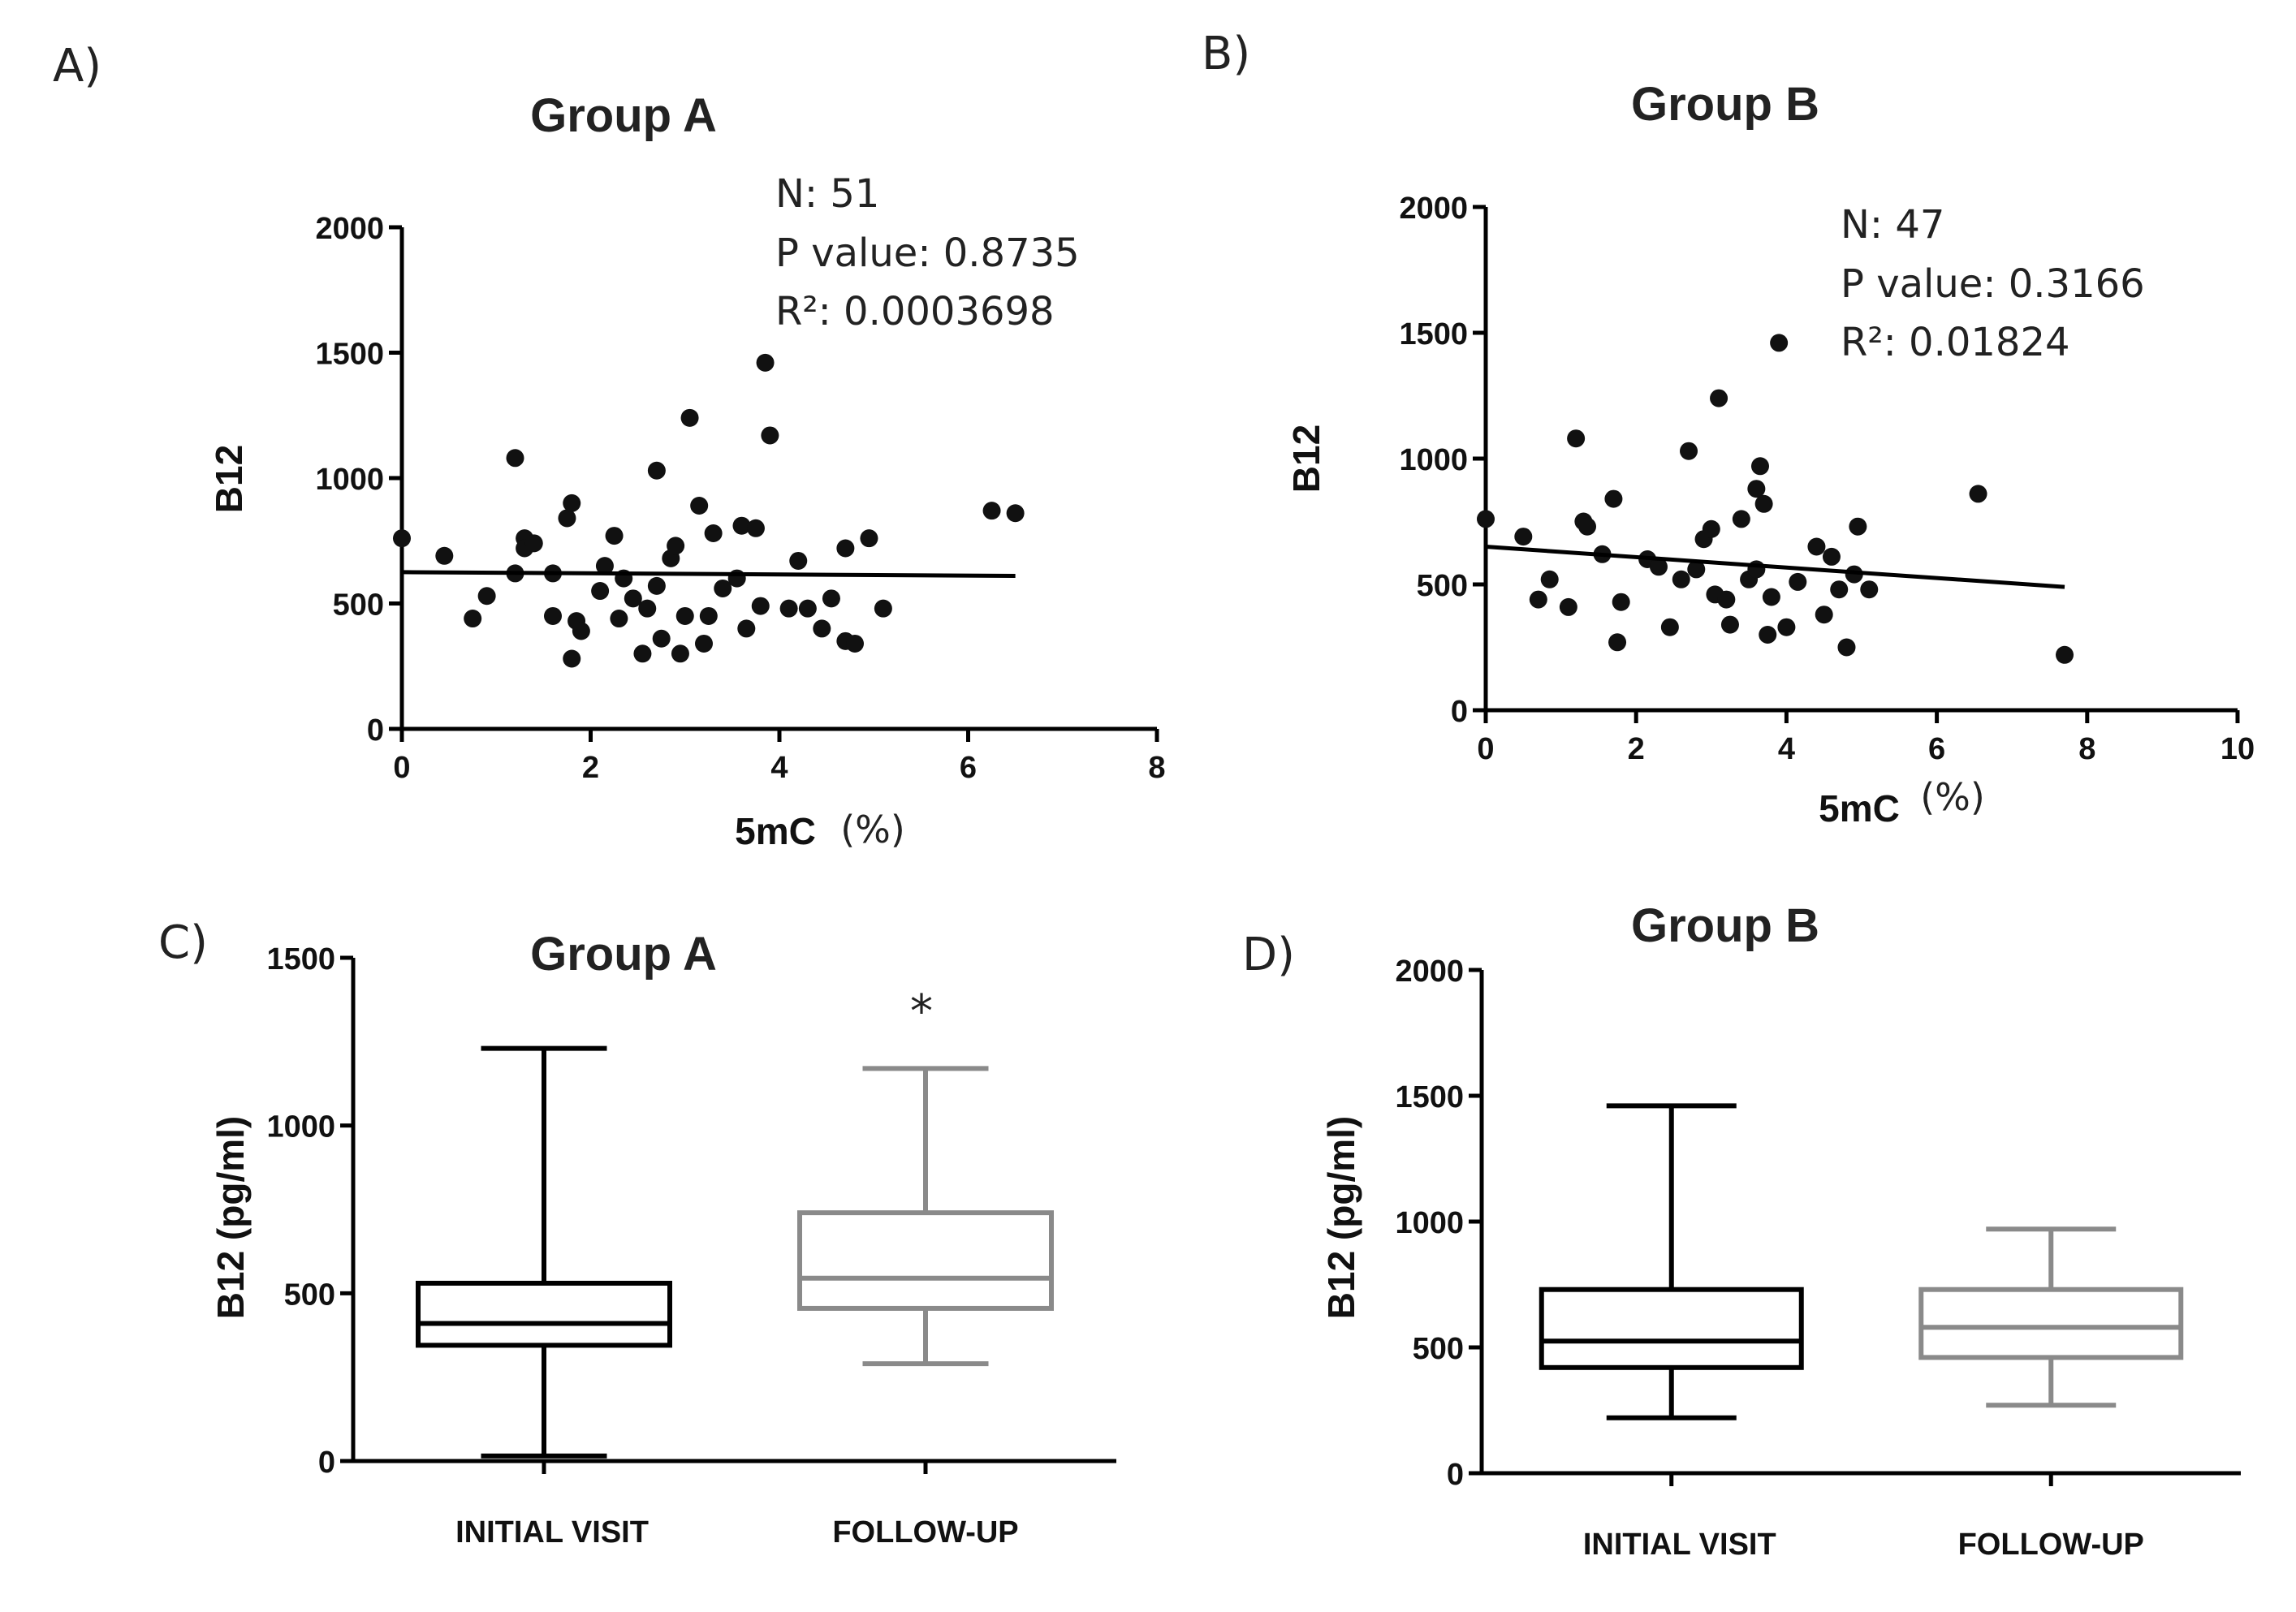  What do you see at coordinates (1226, 54) in the screenshot?
I see `panel-label-b: B)` at bounding box center [1226, 54].